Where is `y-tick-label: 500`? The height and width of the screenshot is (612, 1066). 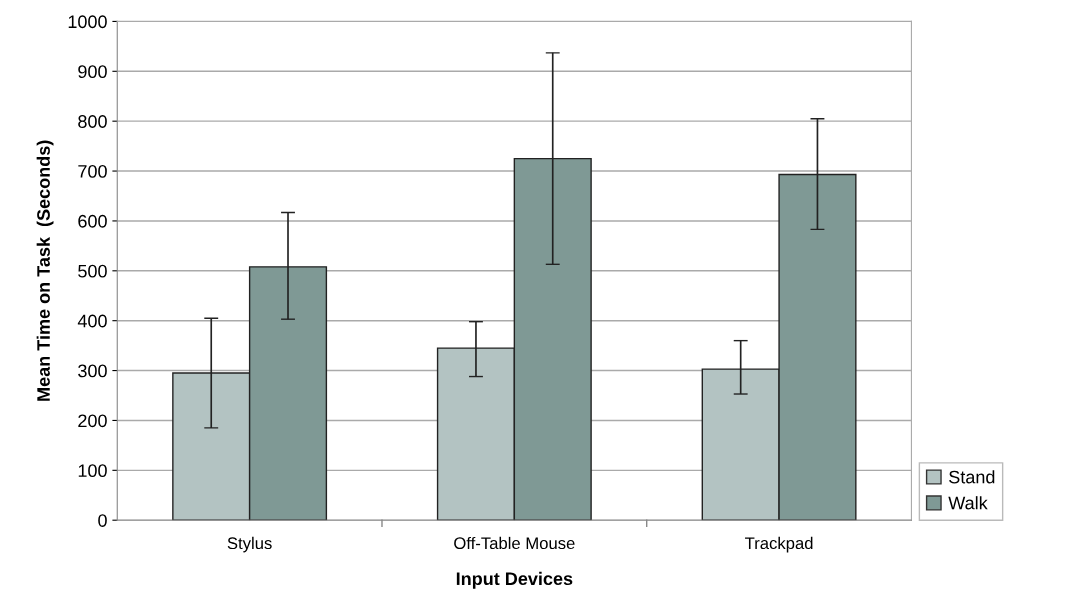 y-tick-label: 500 is located at coordinates (92, 271).